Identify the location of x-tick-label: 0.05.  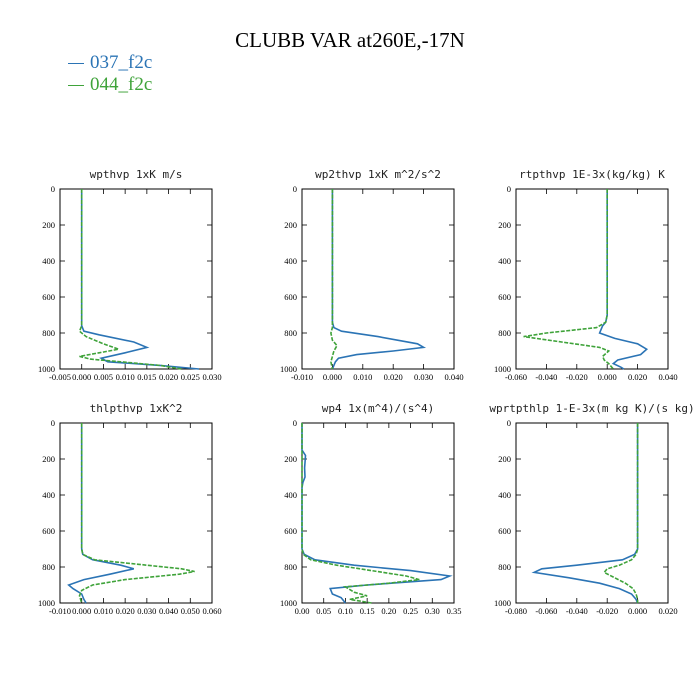
(323, 611).